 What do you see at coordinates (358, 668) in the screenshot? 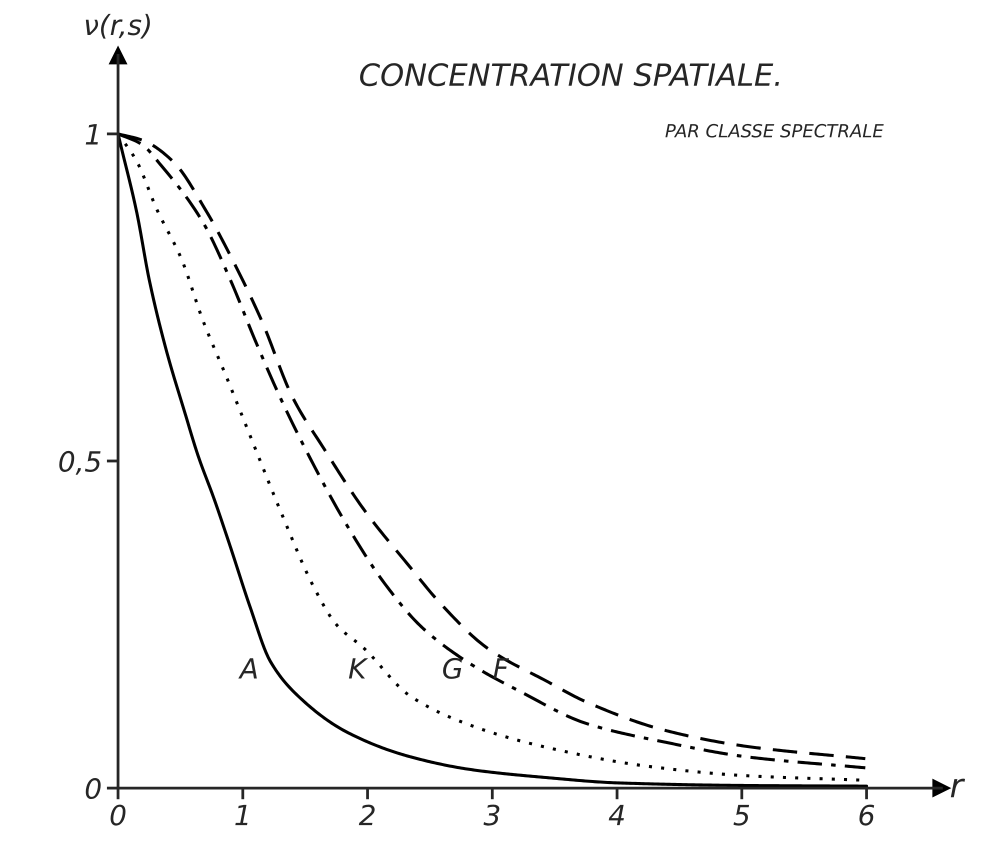
I see `series-label: K` at bounding box center [358, 668].